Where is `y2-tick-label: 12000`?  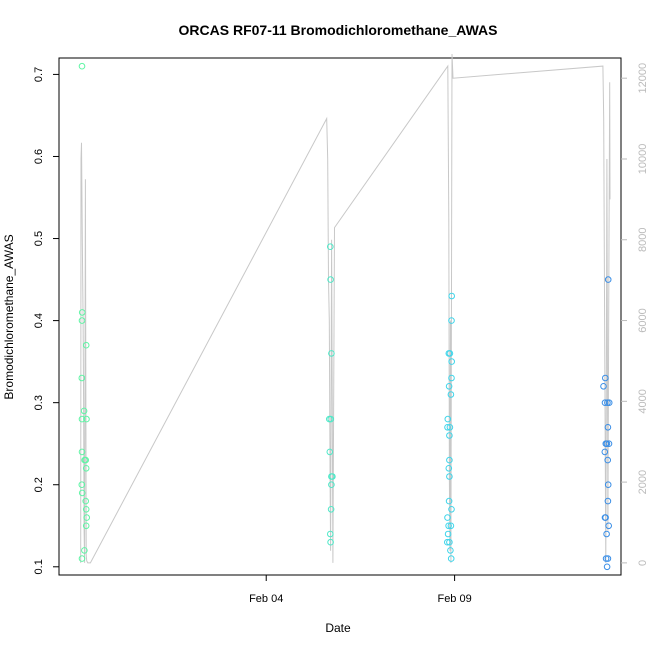 y2-tick-label: 12000 is located at coordinates (643, 78).